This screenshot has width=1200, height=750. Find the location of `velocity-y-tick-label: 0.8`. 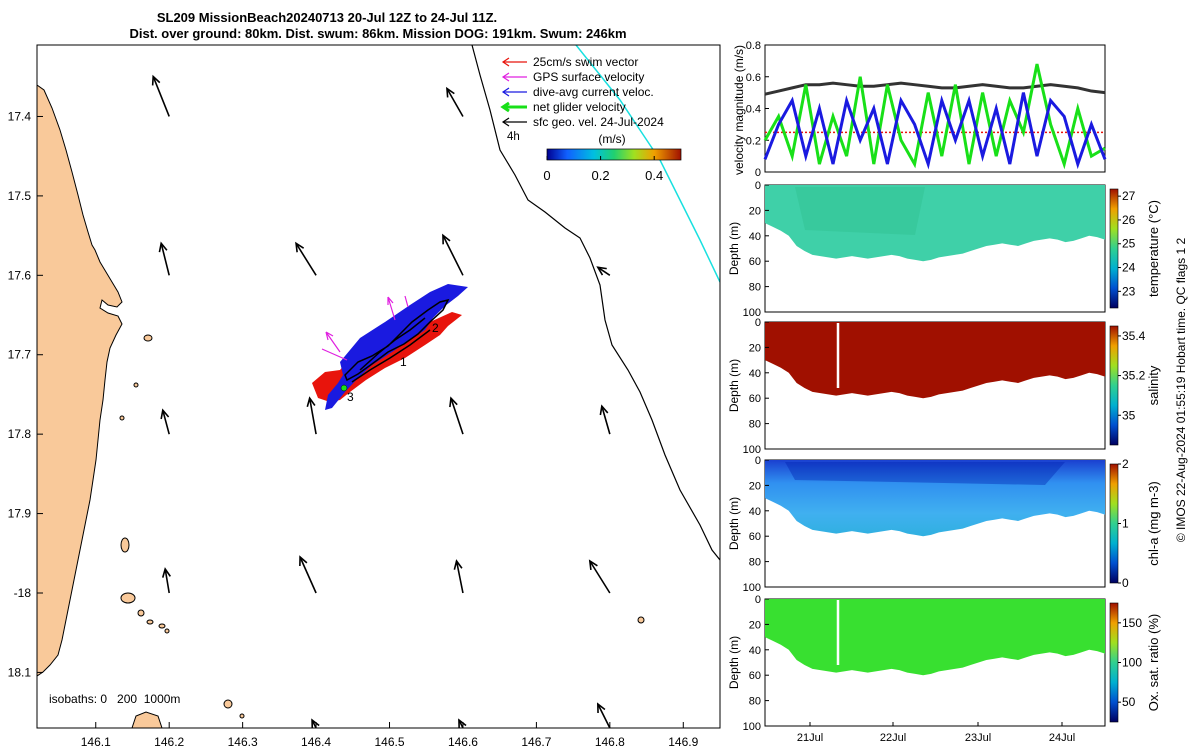

velocity-y-tick-label: 0.8 is located at coordinates (753, 46).